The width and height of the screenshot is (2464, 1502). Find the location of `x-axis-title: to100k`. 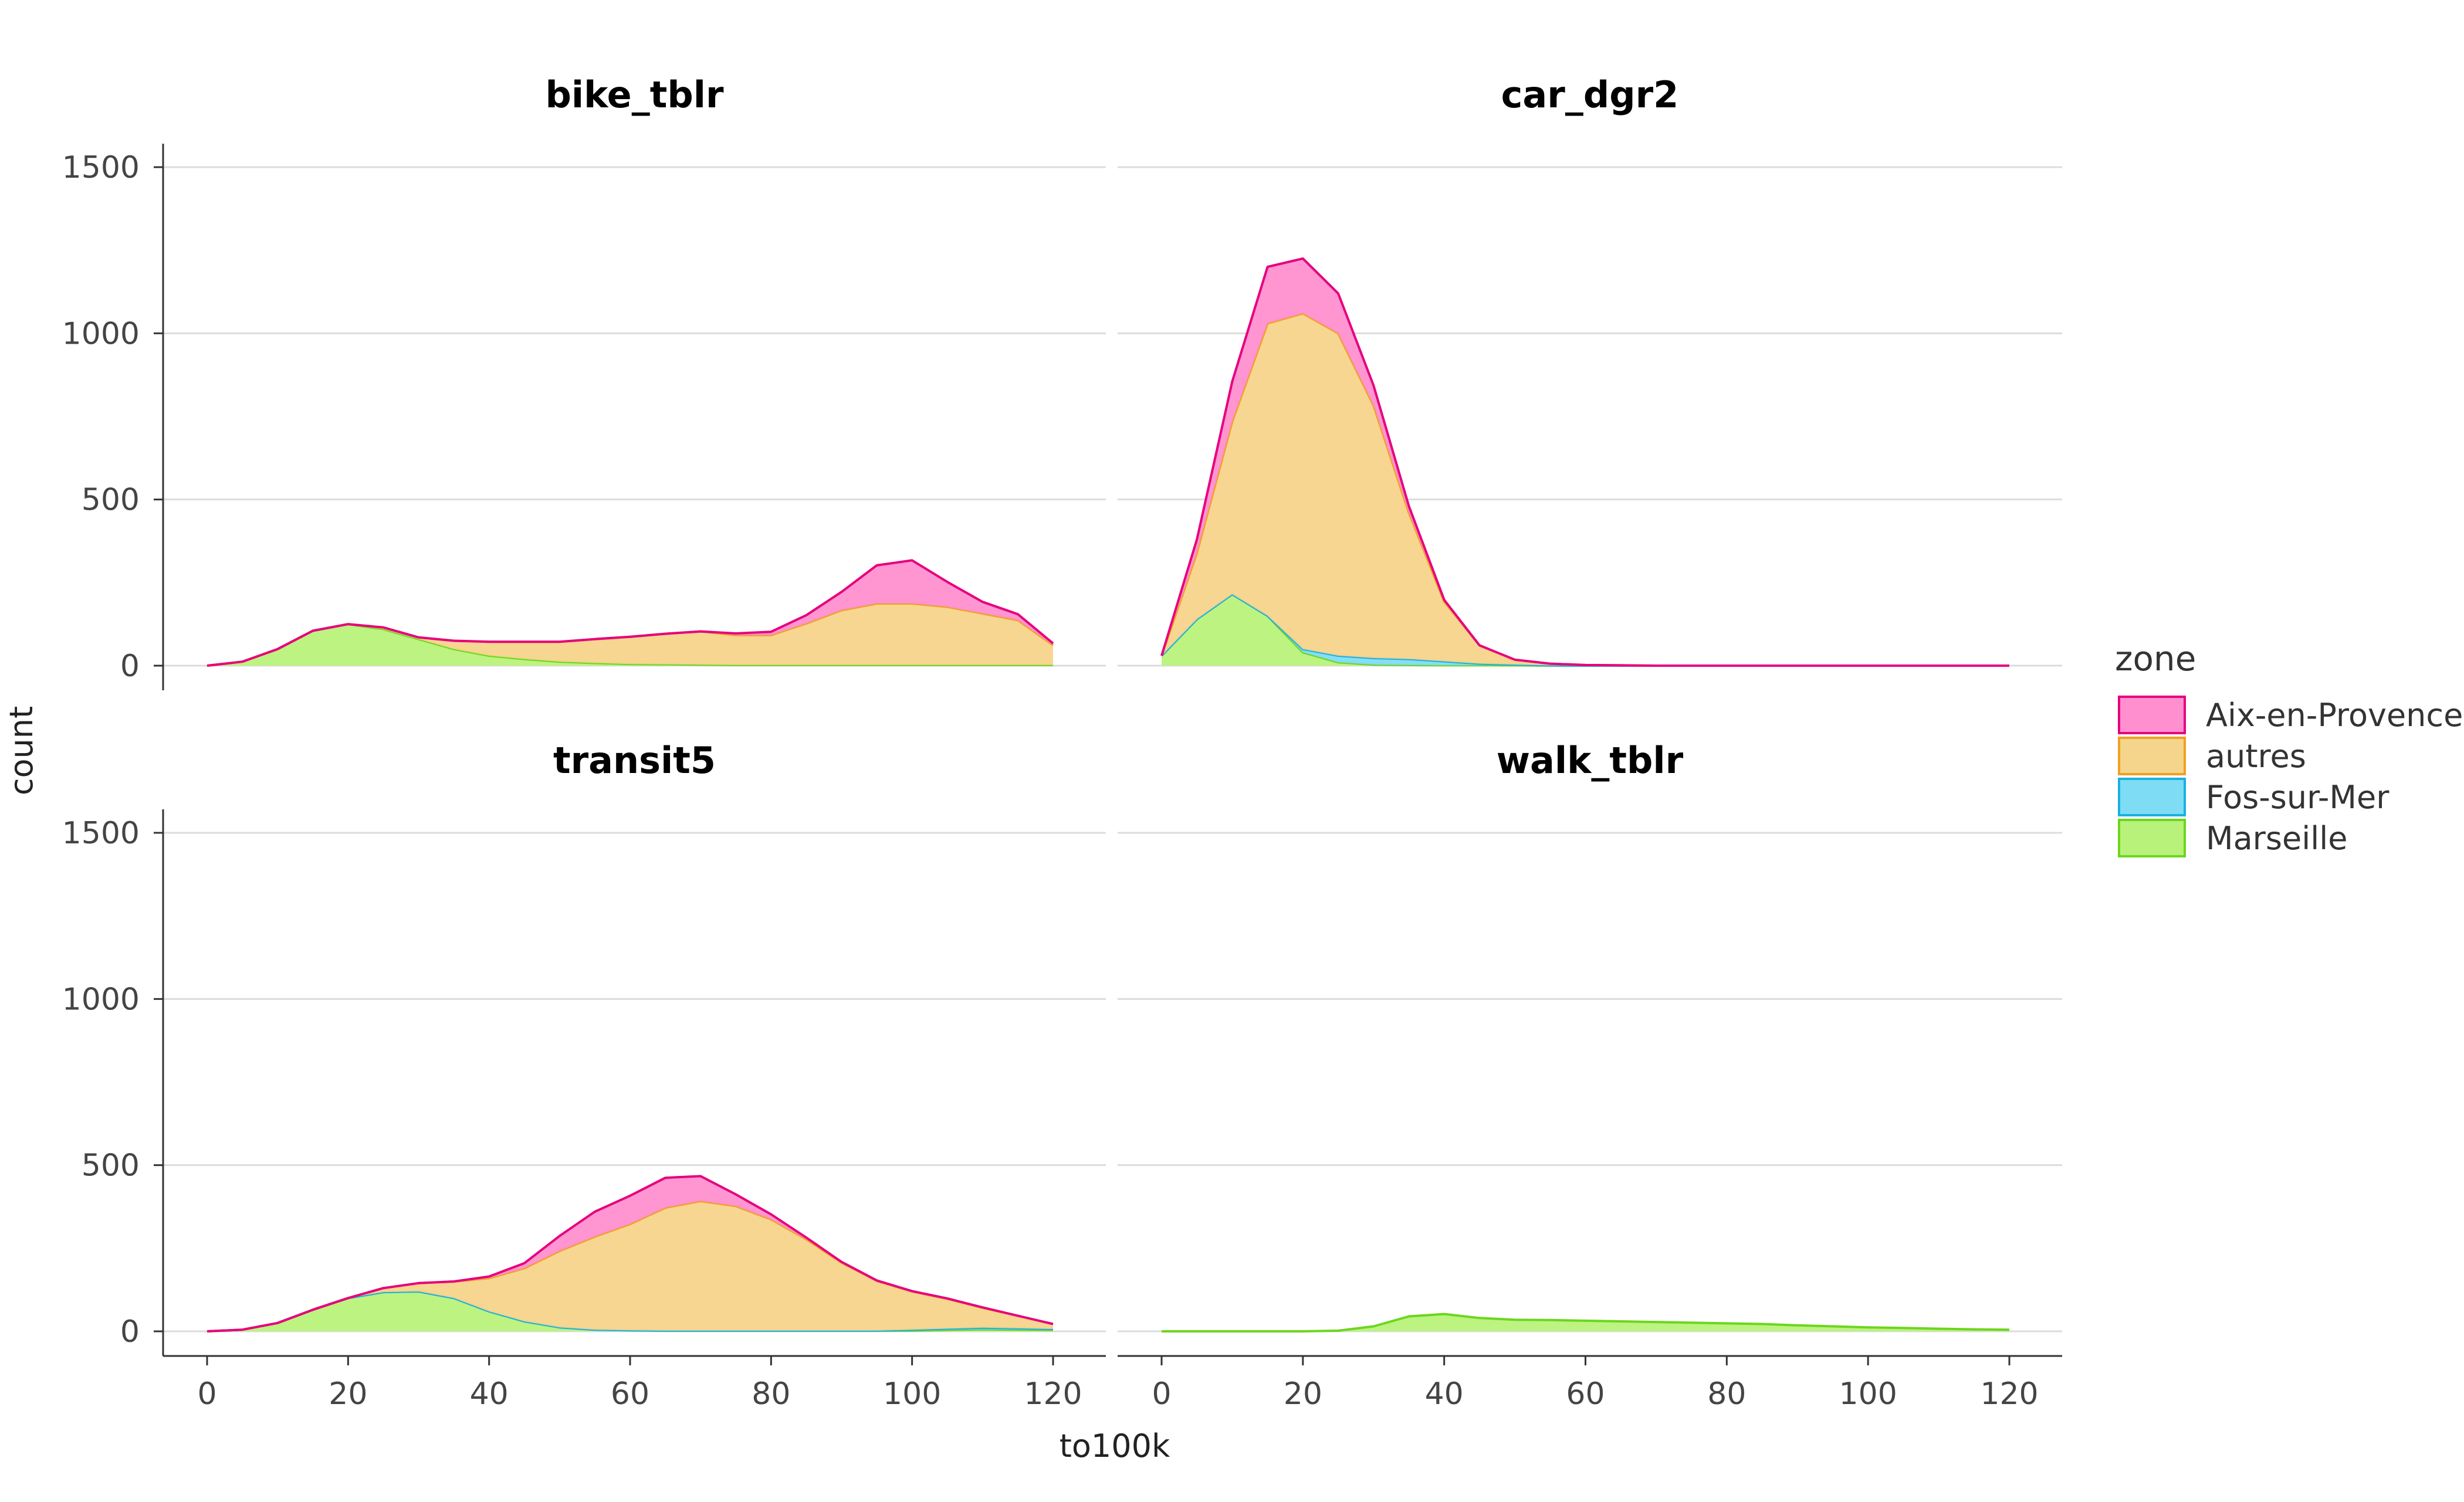

x-axis-title: to100k is located at coordinates (1115, 1446).